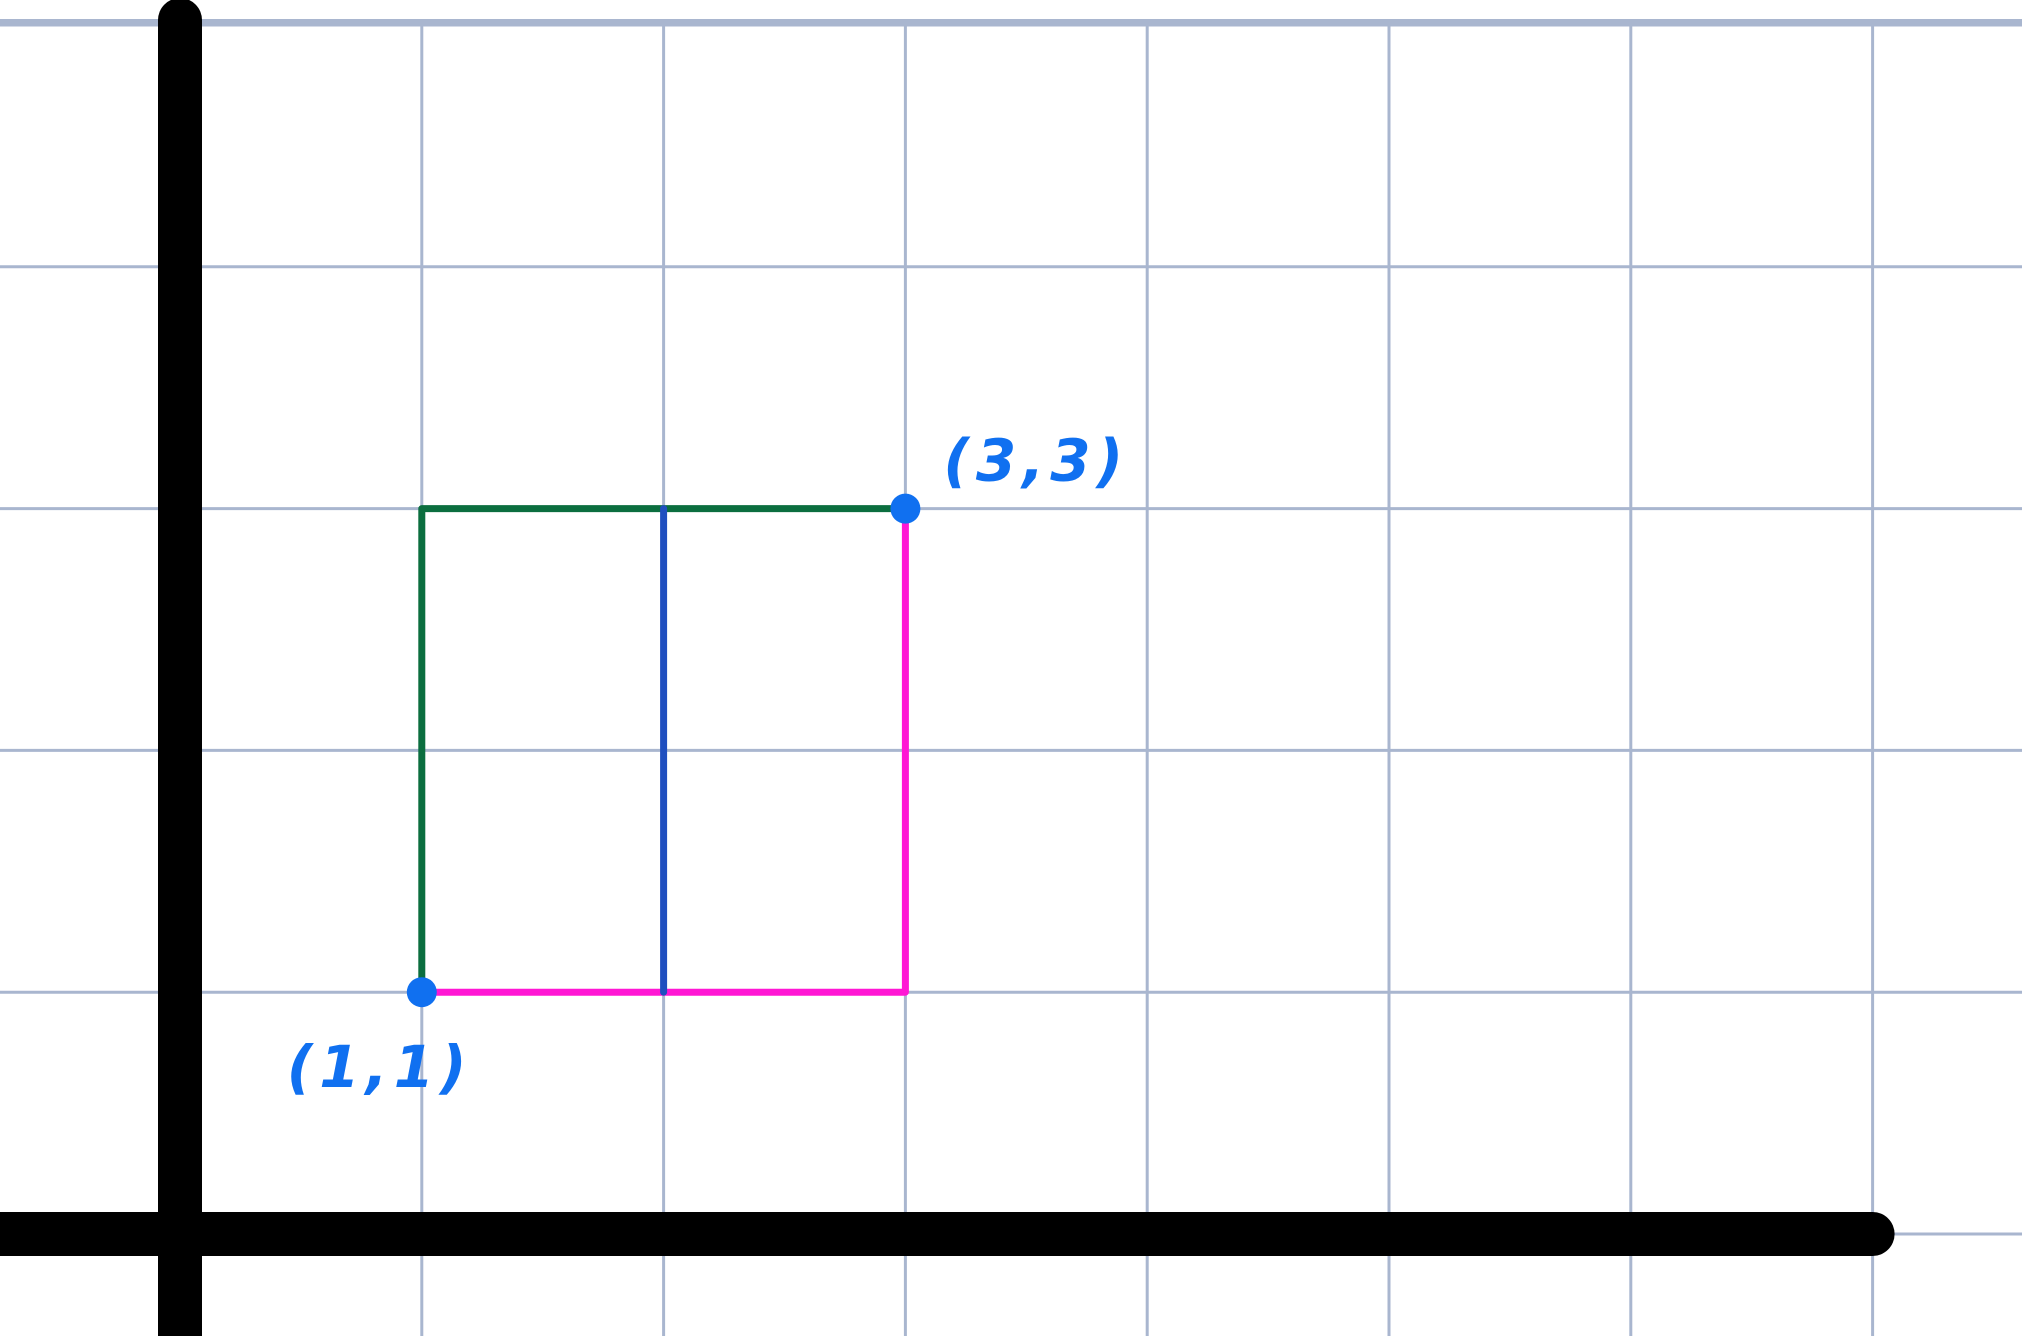 This screenshot has height=1336, width=2022. Describe the element at coordinates (380, 1067) in the screenshot. I see `point-label-1: (1,1)` at that location.